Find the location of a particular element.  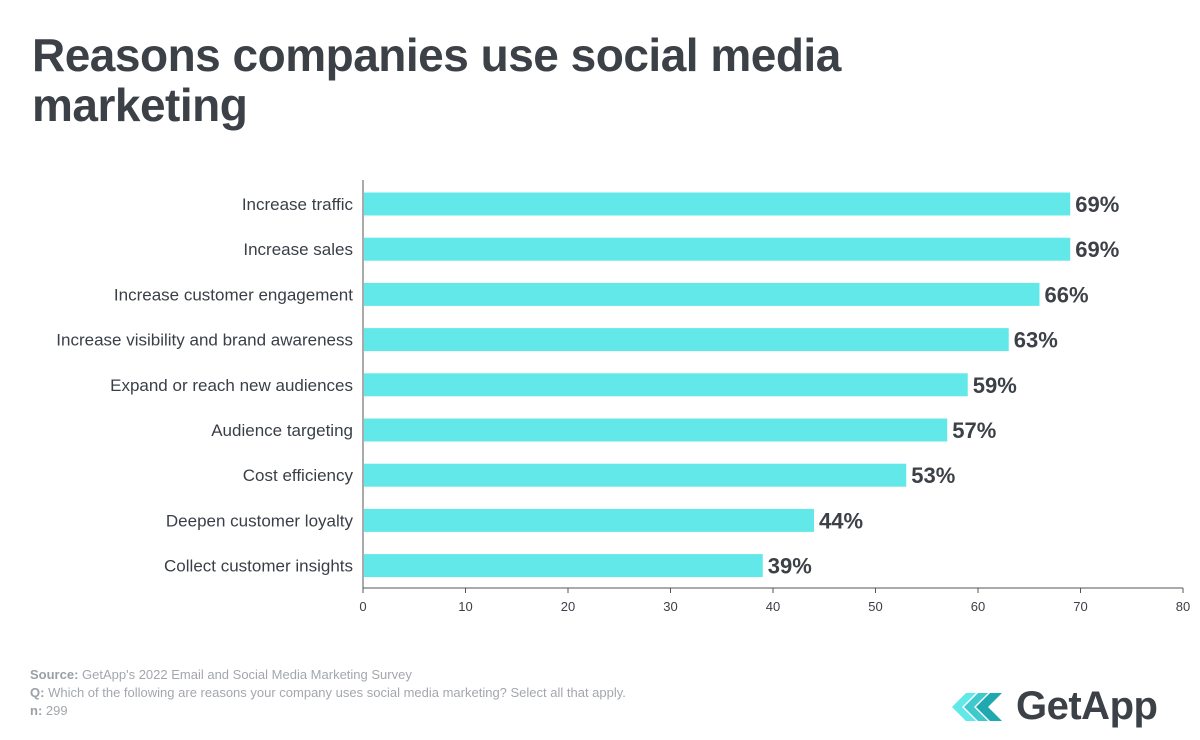

x-tick-label: 50 is located at coordinates (875, 606).